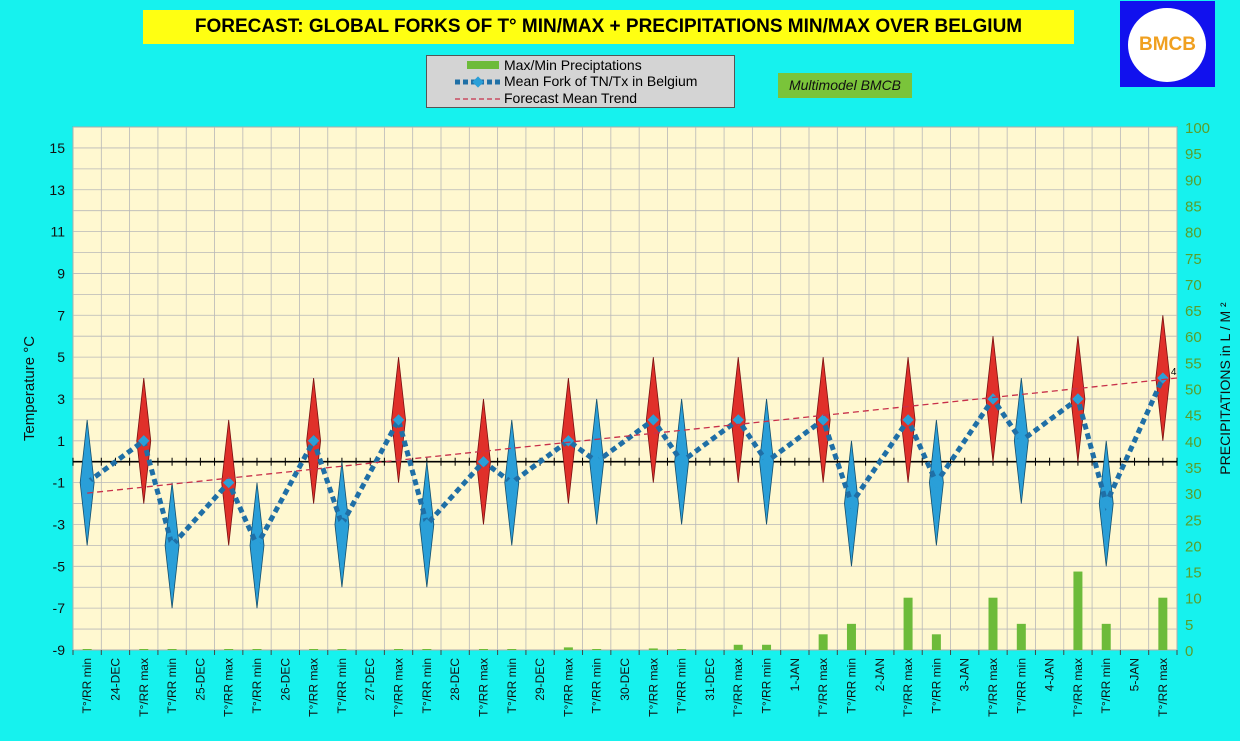 The width and height of the screenshot is (1240, 741). What do you see at coordinates (625, 679) in the screenshot?
I see `x-tick-label: 30-DEC` at bounding box center [625, 679].